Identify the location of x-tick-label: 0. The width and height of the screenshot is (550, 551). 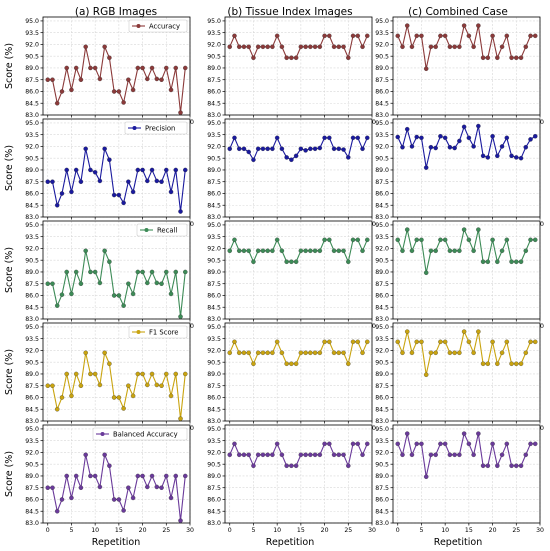
(48, 530).